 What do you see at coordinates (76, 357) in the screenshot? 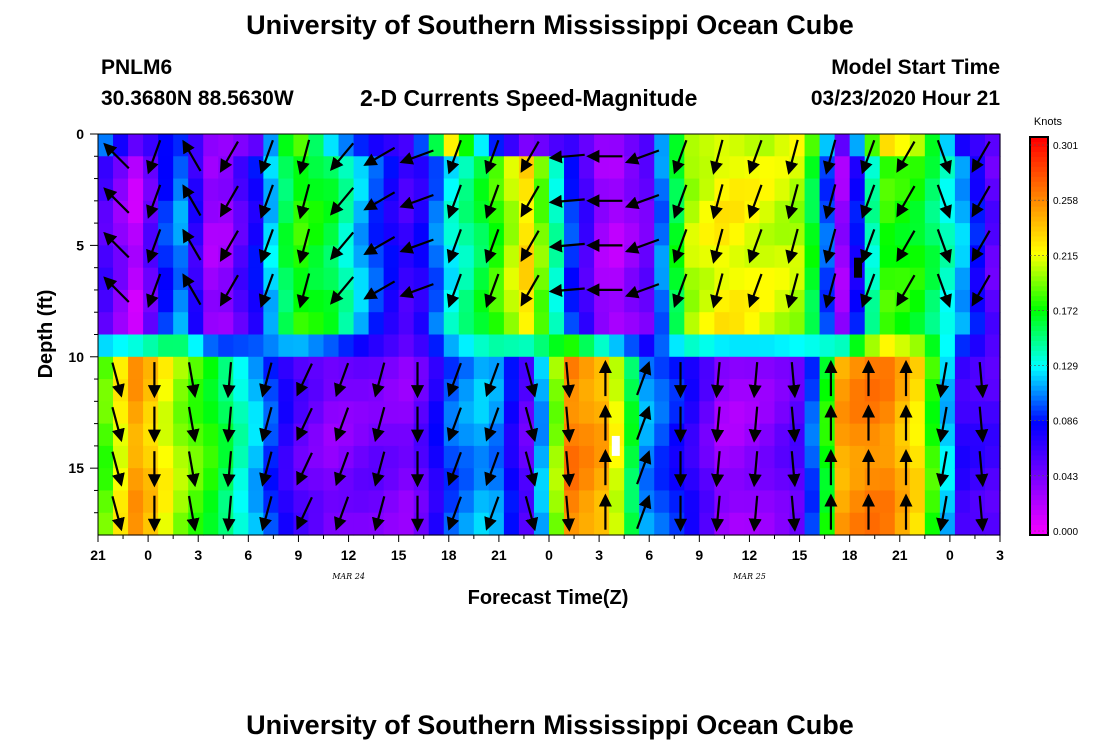
I see `y-tick-label: 10` at bounding box center [76, 357].